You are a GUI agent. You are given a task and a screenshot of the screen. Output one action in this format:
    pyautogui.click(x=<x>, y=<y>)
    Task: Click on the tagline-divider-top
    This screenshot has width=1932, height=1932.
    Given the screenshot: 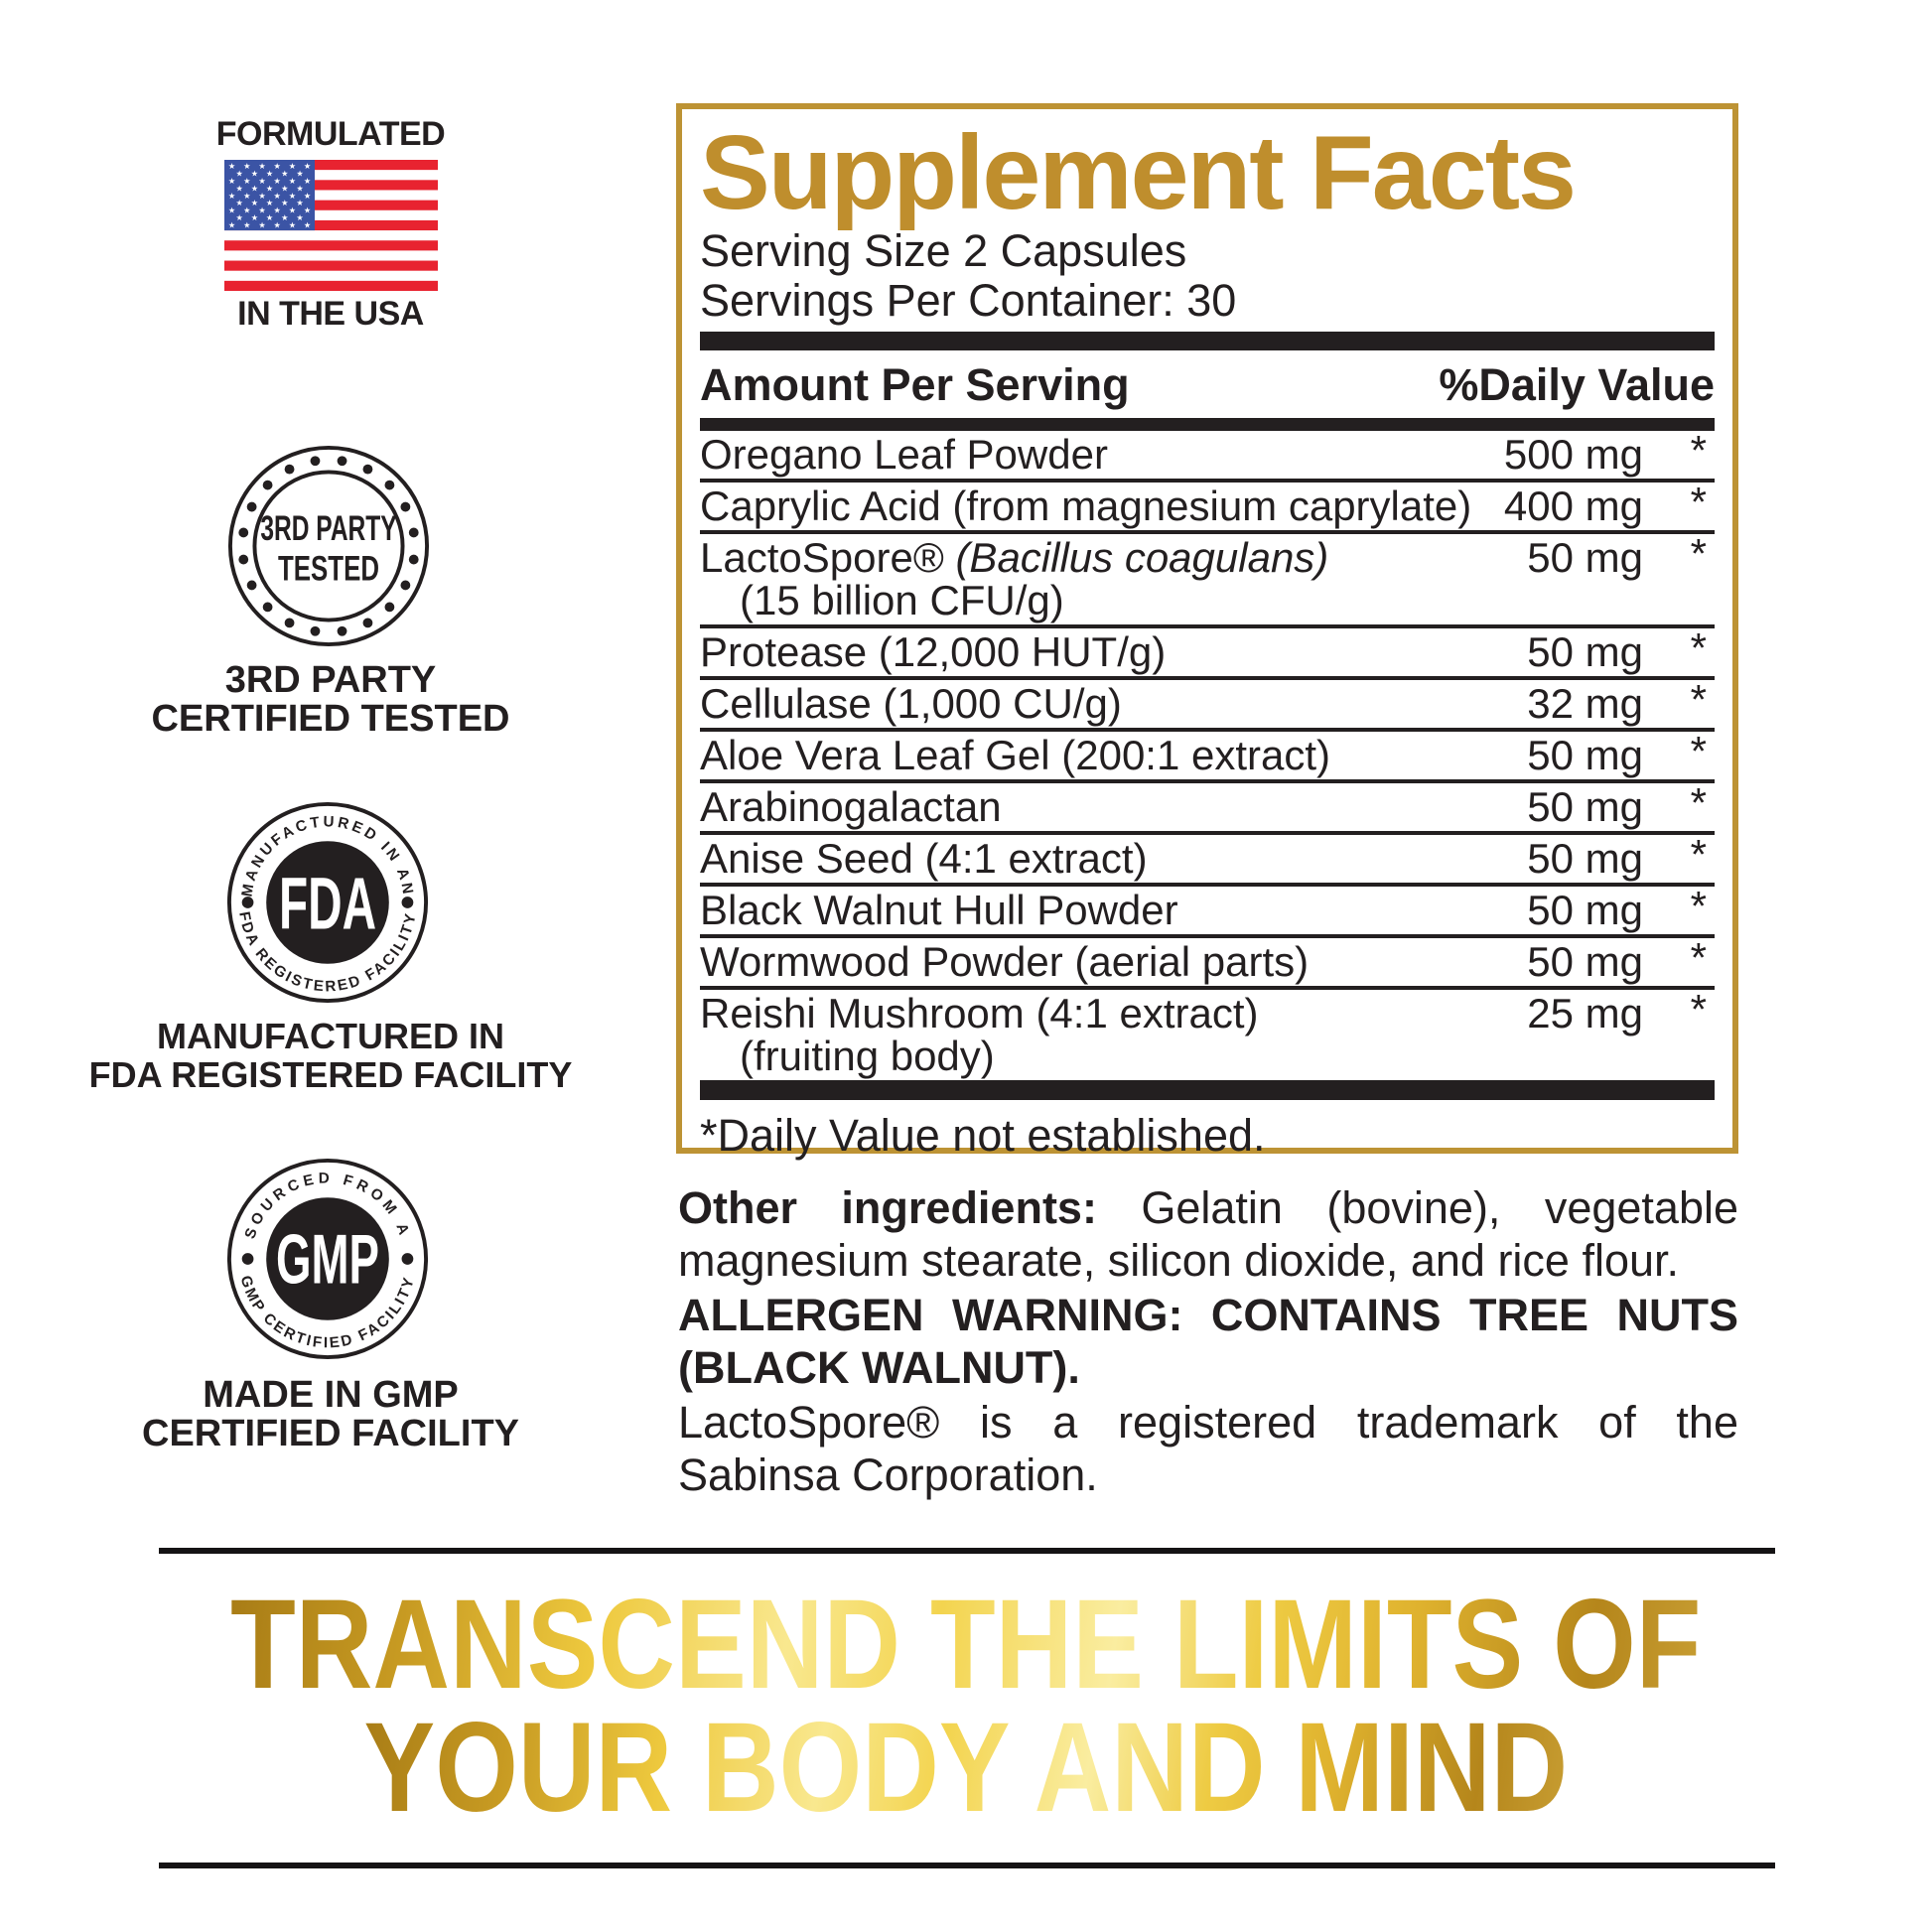 What is the action you would take?
    pyautogui.click(x=967, y=1551)
    